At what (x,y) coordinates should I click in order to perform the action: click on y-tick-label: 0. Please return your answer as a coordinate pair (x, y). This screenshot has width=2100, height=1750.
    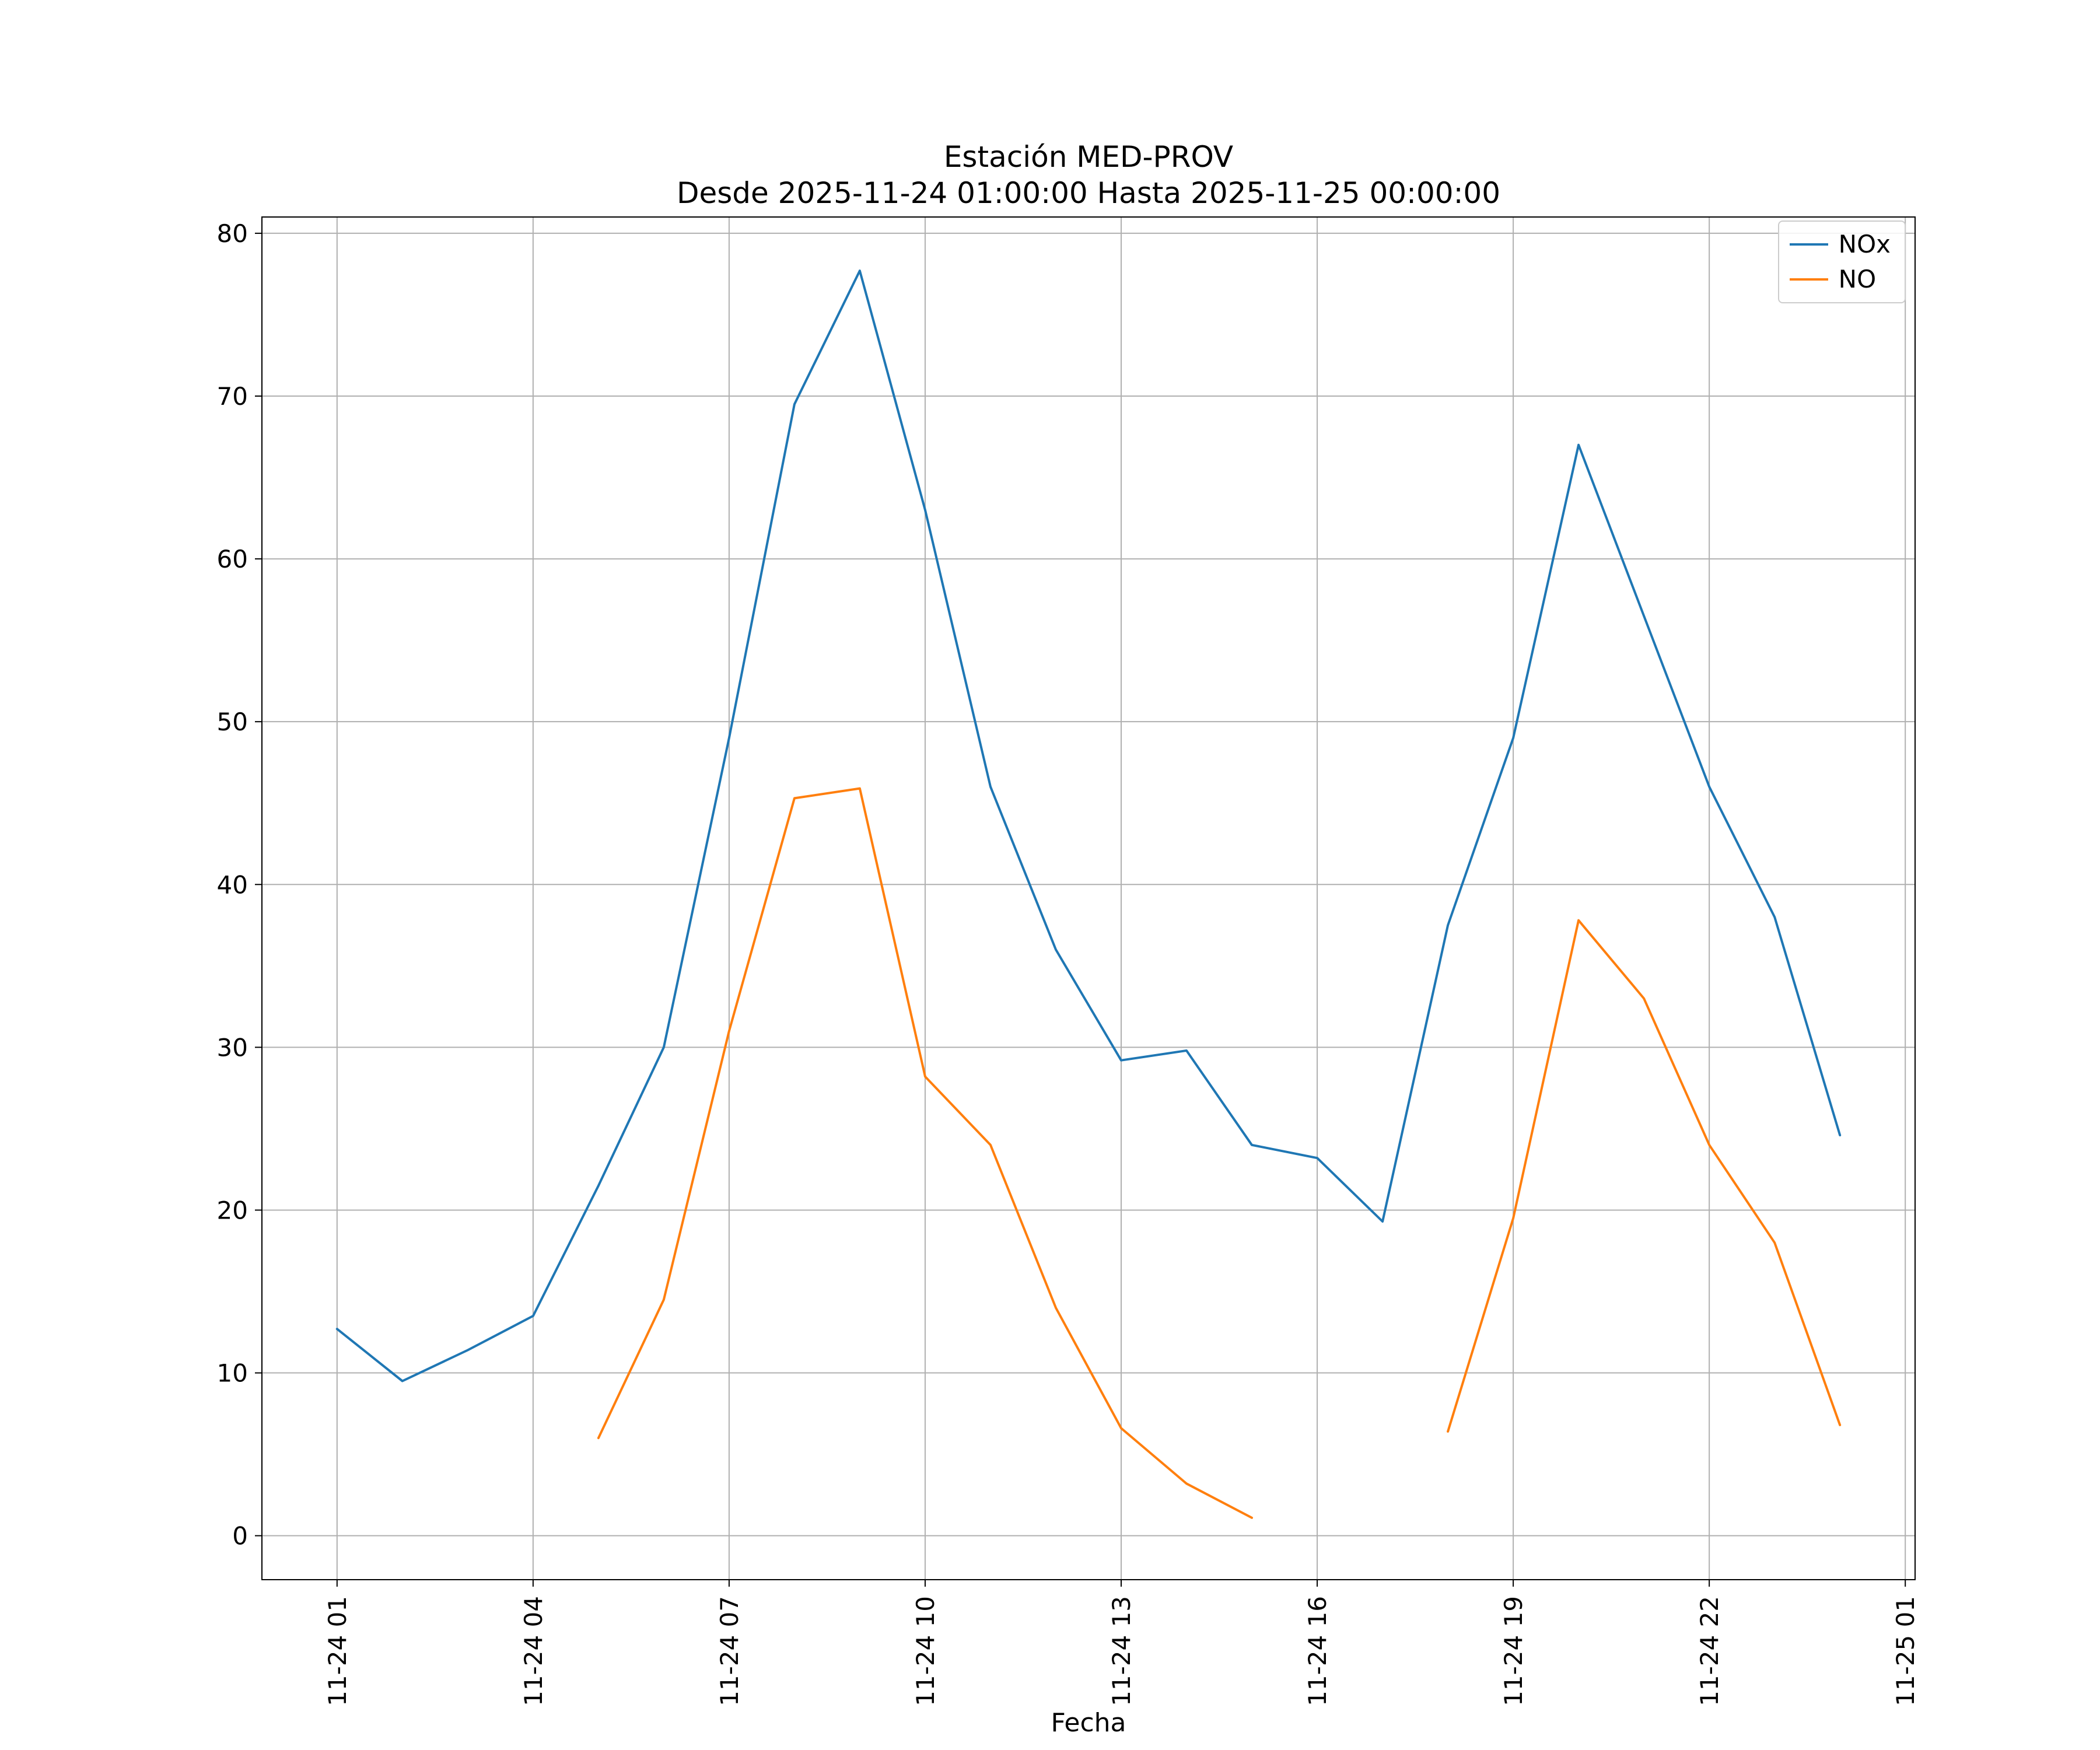
    Looking at the image, I should click on (240, 1536).